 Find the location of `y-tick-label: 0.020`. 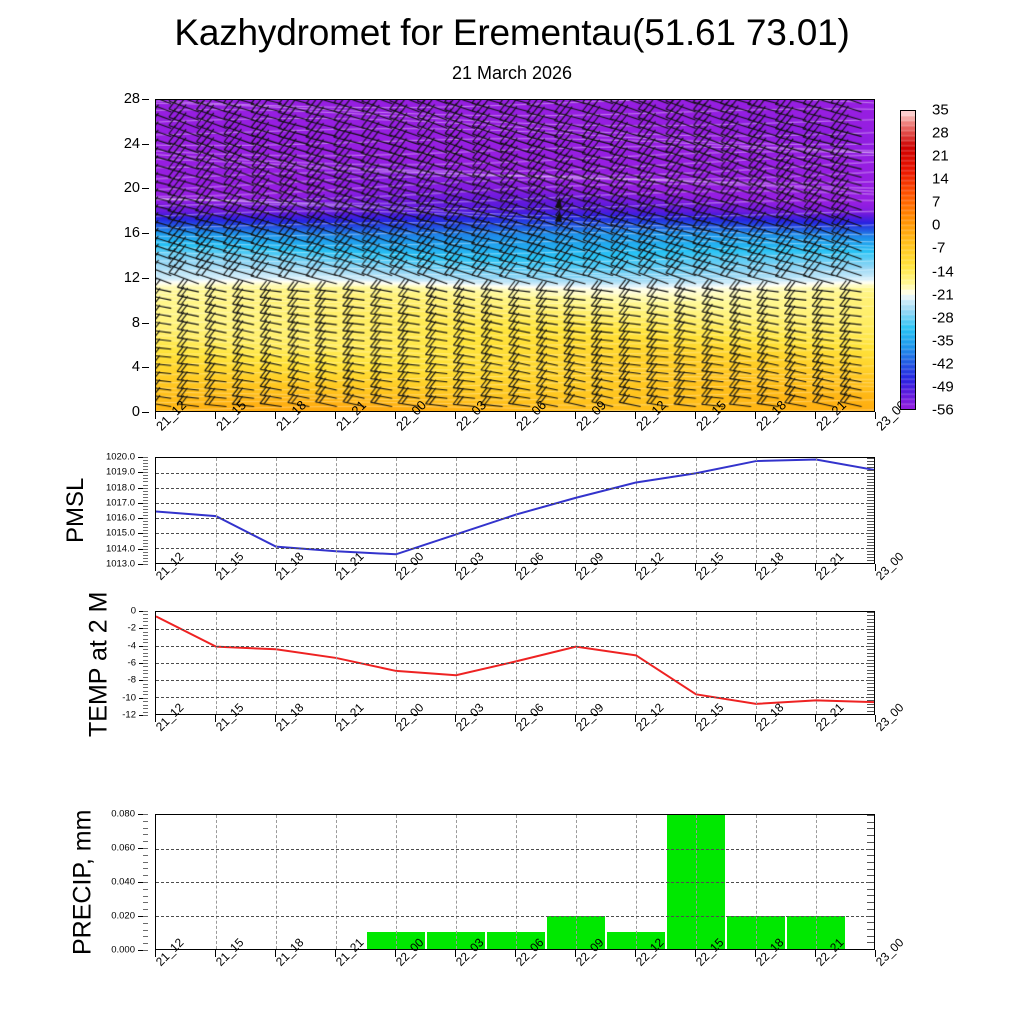

y-tick-label: 0.020 is located at coordinates (123, 916).